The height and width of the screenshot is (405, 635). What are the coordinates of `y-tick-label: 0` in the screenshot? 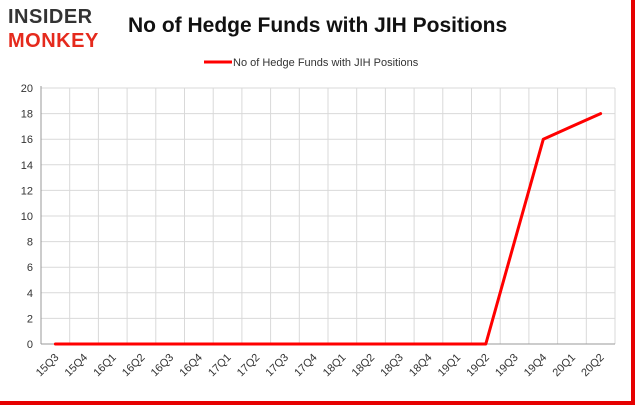 It's located at (30, 345).